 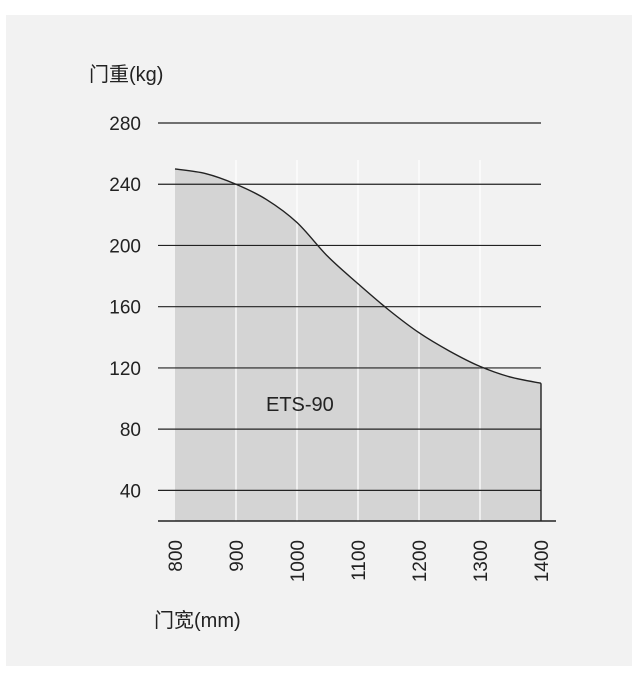 I want to click on y-tick-label: 240, so click(x=125, y=185).